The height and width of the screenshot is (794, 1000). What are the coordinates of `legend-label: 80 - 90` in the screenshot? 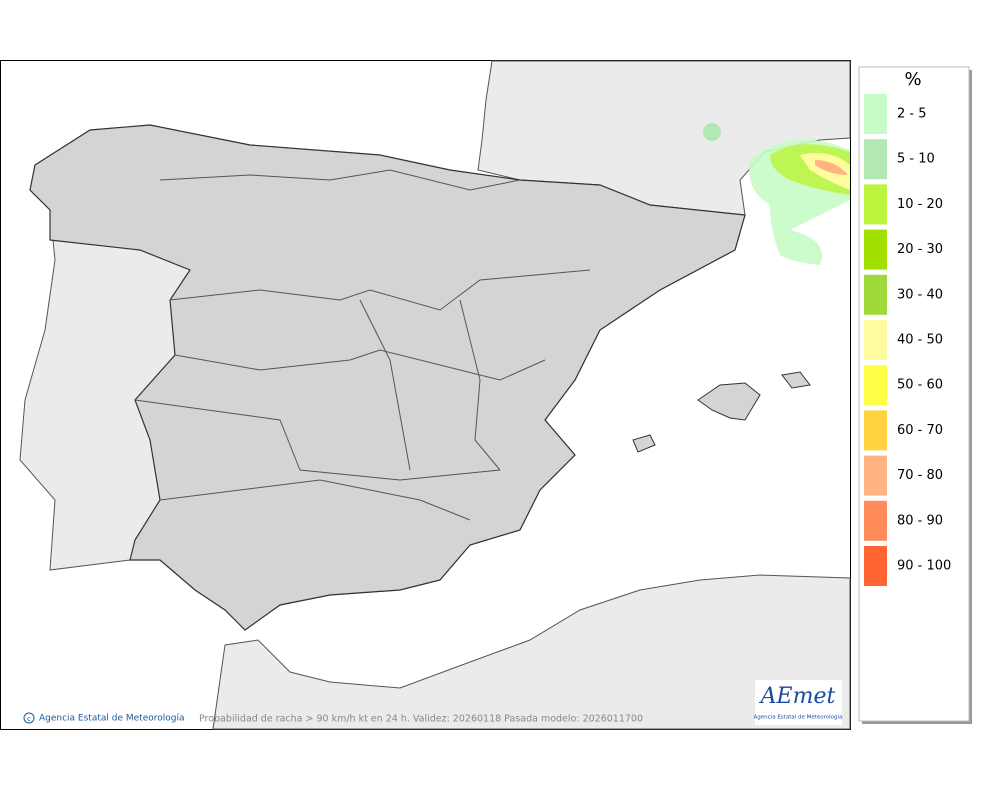 It's located at (920, 520).